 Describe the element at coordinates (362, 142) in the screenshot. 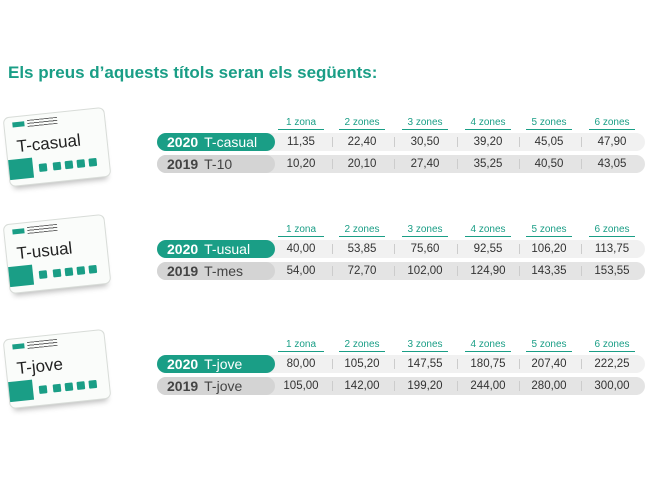

I see `price: 22,40` at that location.